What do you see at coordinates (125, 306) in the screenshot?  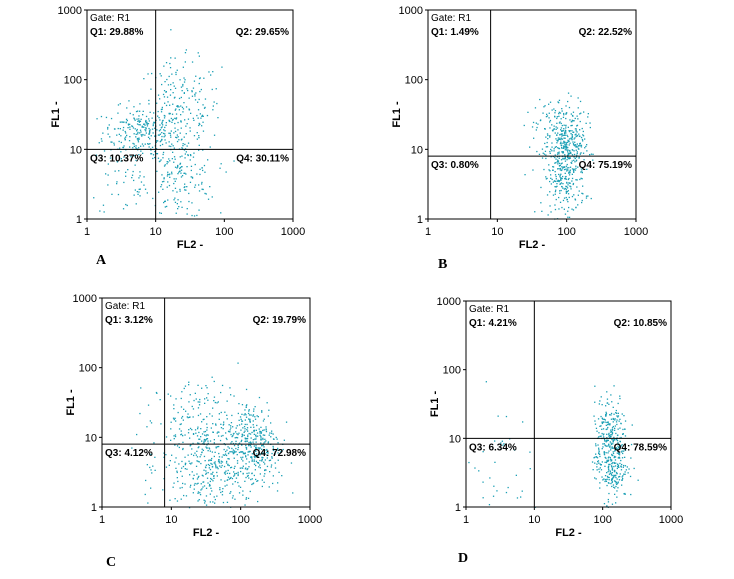 I see `gate-label: Gate: R1` at bounding box center [125, 306].